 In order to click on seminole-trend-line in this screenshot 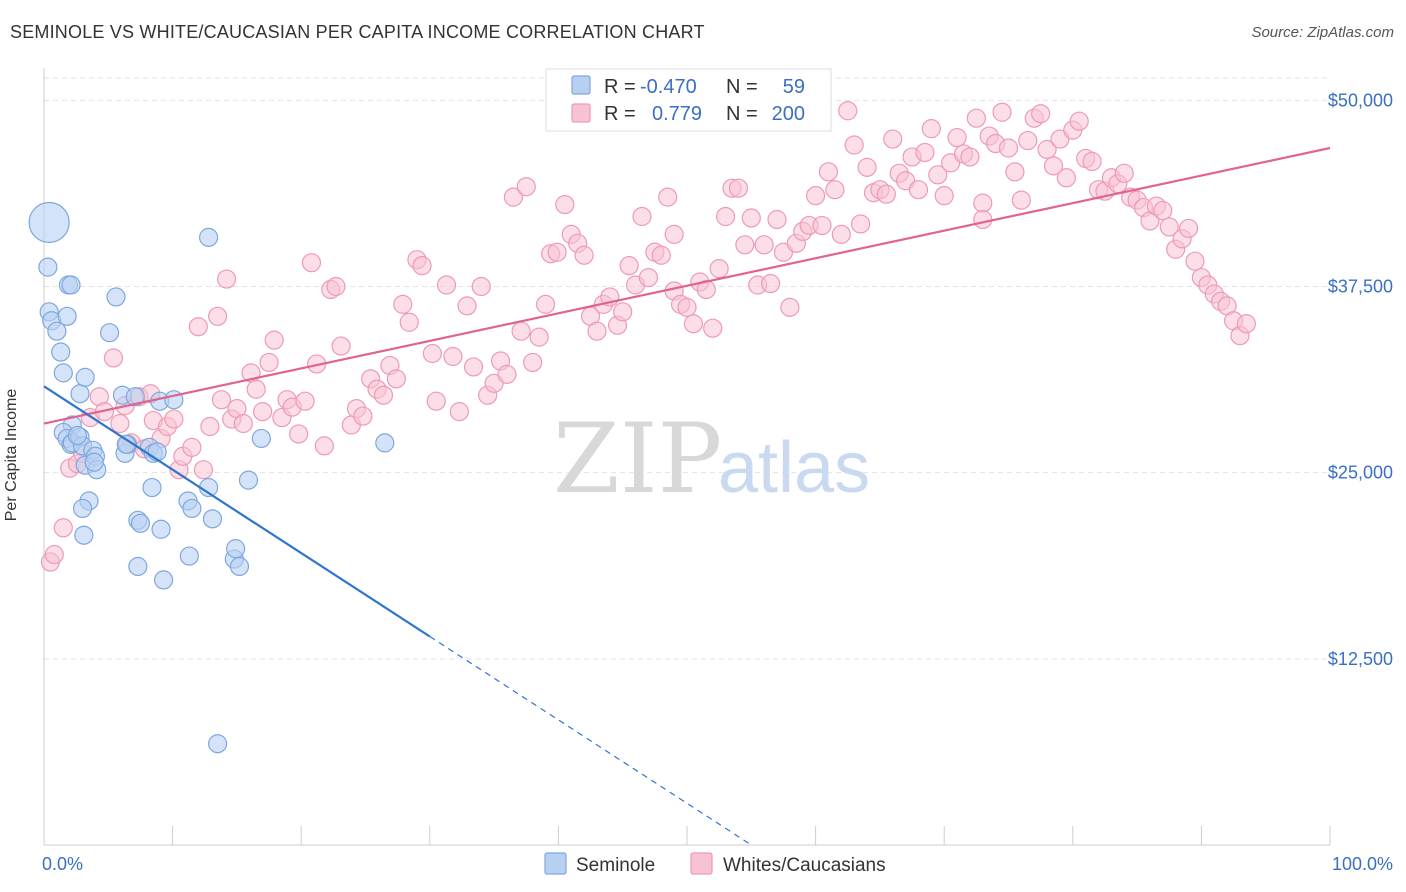, I will do `click(237, 511)`.